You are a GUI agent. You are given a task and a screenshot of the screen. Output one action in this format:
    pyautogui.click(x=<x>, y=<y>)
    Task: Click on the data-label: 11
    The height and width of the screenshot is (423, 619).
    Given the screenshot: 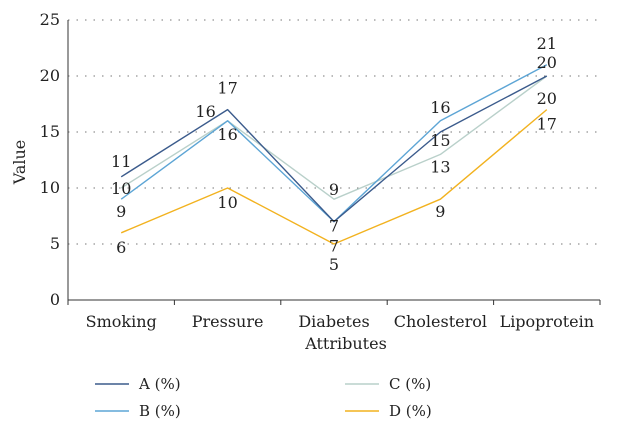 What is the action you would take?
    pyautogui.click(x=121, y=161)
    